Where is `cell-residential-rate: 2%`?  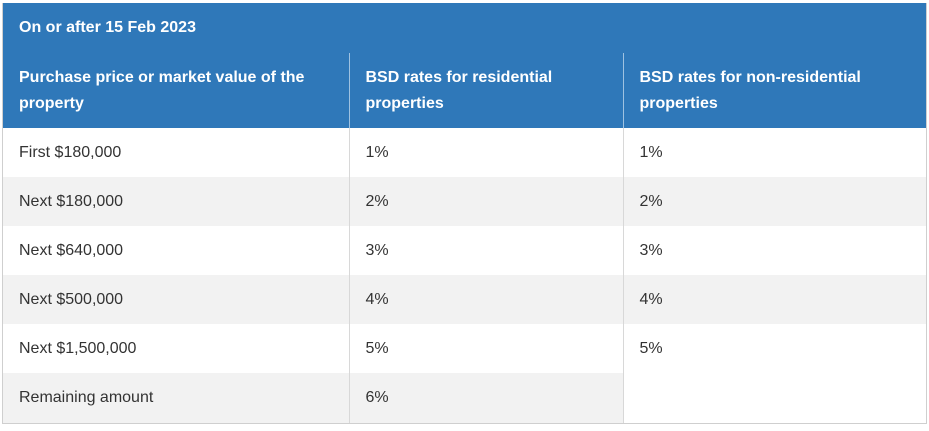 cell-residential-rate: 2% is located at coordinates (485, 201).